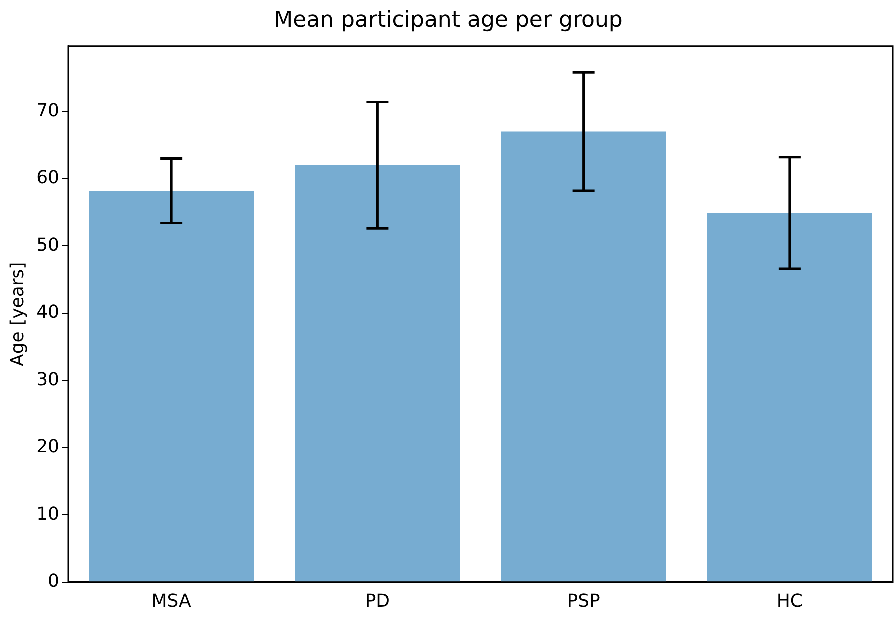  Describe the element at coordinates (48, 514) in the screenshot. I see `y-tick-label: 10` at that location.